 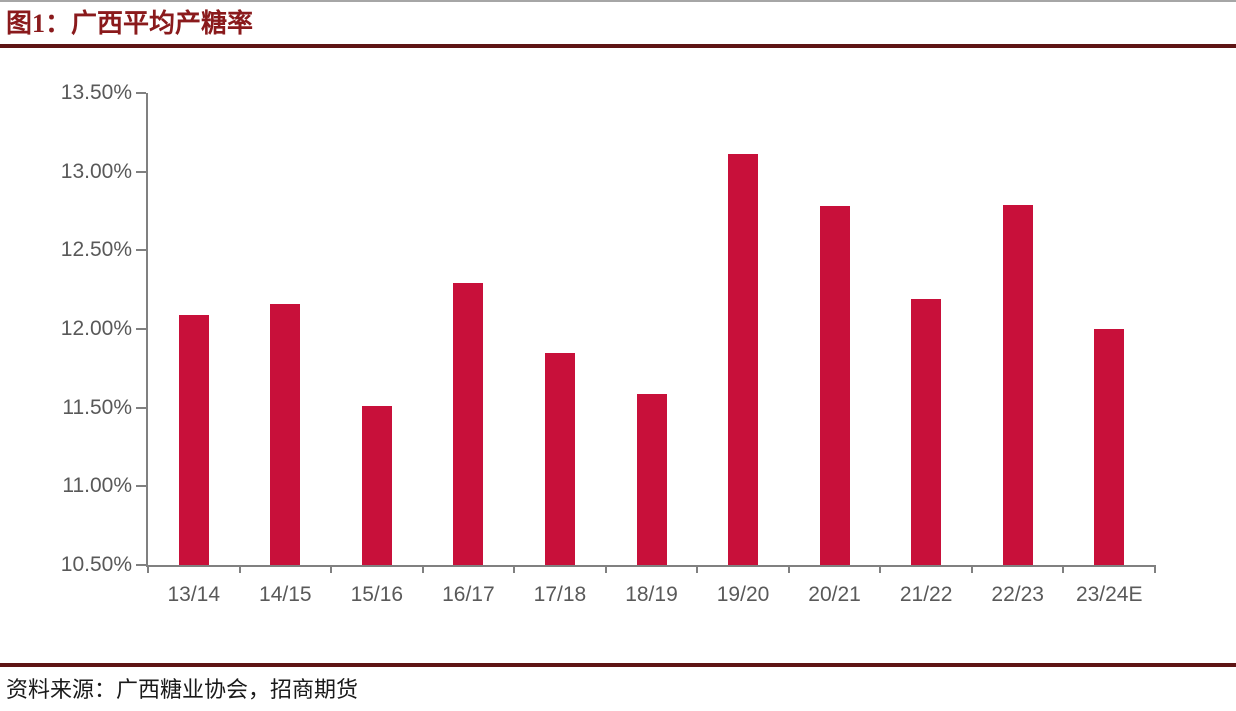 What do you see at coordinates (96, 328) in the screenshot?
I see `y-axis-tick-label: 12.00%` at bounding box center [96, 328].